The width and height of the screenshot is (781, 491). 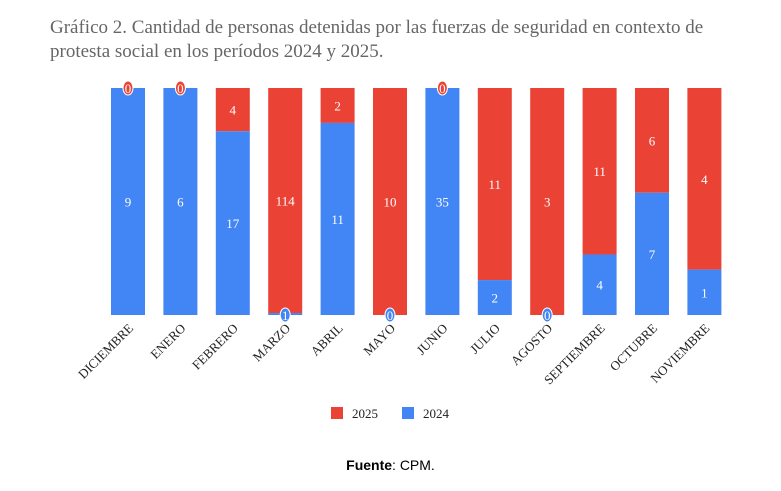 I want to click on x-tick-label: DICIEMBRE, so click(x=105, y=350).